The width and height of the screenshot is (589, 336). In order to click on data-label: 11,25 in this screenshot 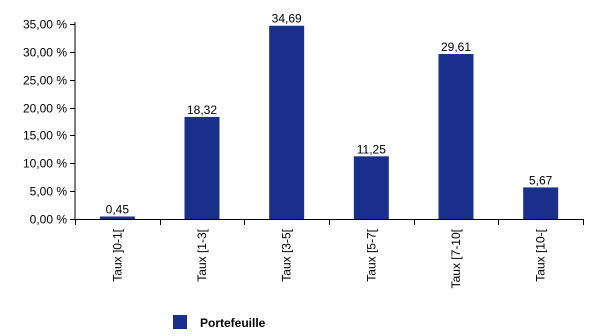, I will do `click(371, 149)`.